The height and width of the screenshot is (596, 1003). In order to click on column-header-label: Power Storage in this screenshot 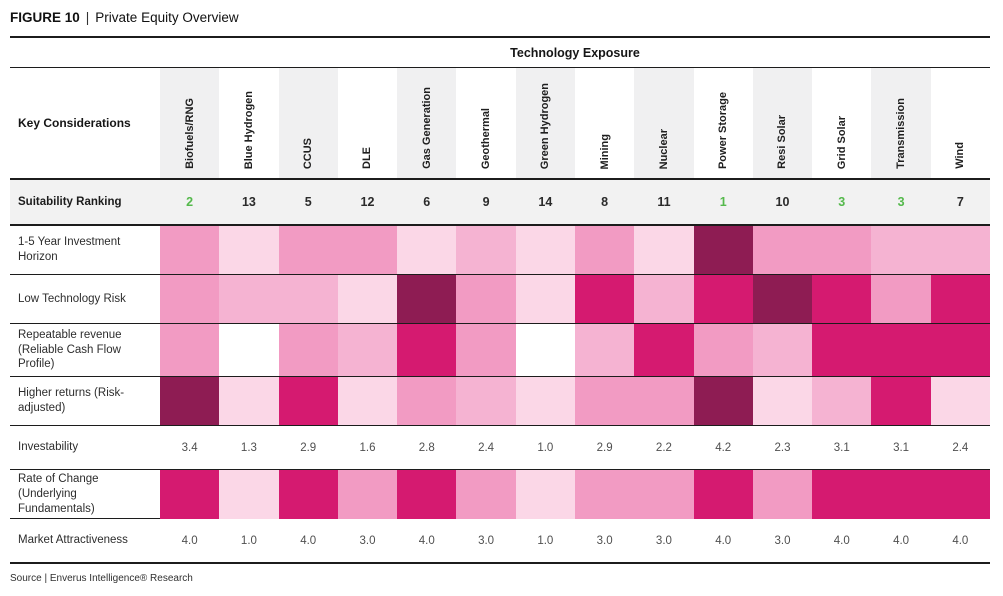, I will do `click(723, 130)`.